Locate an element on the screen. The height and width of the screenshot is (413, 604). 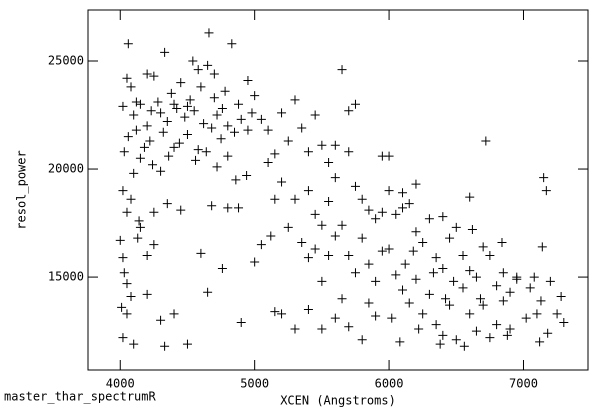
chart-title: master_thar_spectrumR is located at coordinates (80, 397).